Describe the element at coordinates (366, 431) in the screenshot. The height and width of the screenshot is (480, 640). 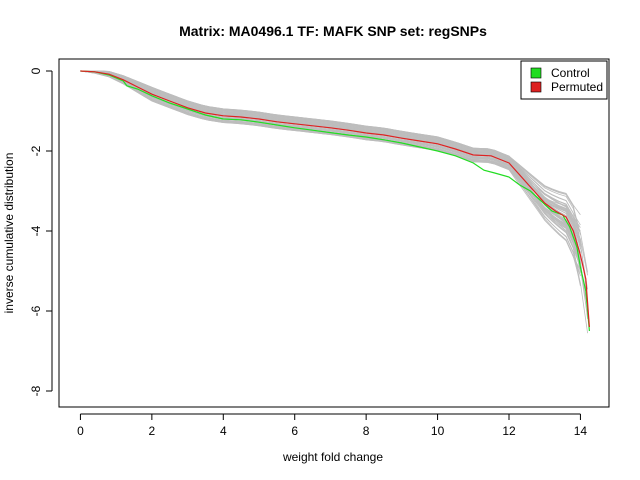
I see `x-tick-label: 8` at that location.